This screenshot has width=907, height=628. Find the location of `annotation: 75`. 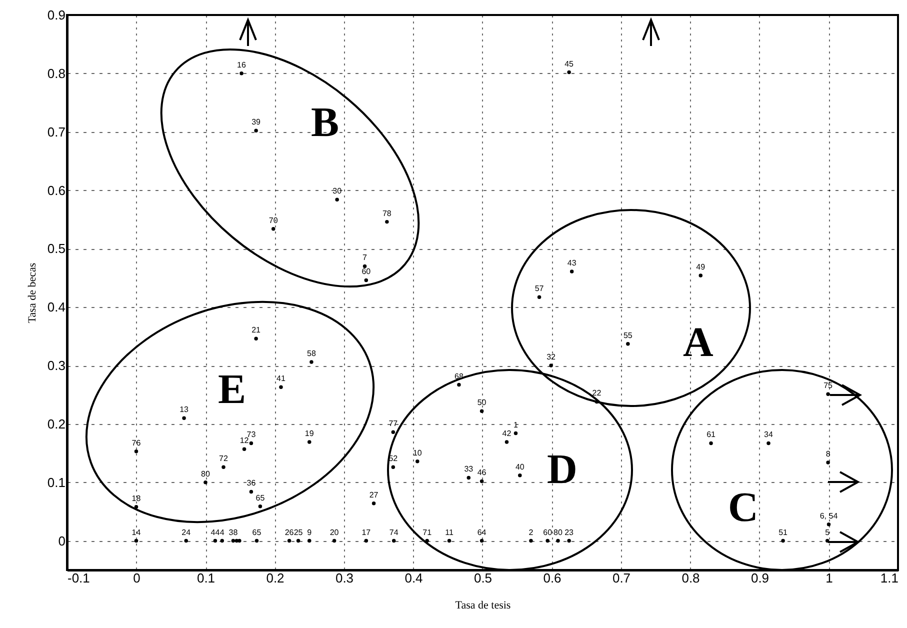

annotation: 75 is located at coordinates (829, 385).